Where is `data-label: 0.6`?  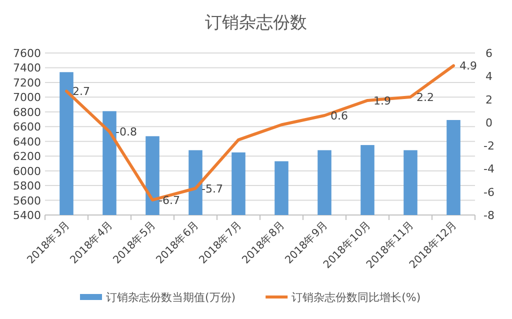
data-label: 0.6 is located at coordinates (339, 115).